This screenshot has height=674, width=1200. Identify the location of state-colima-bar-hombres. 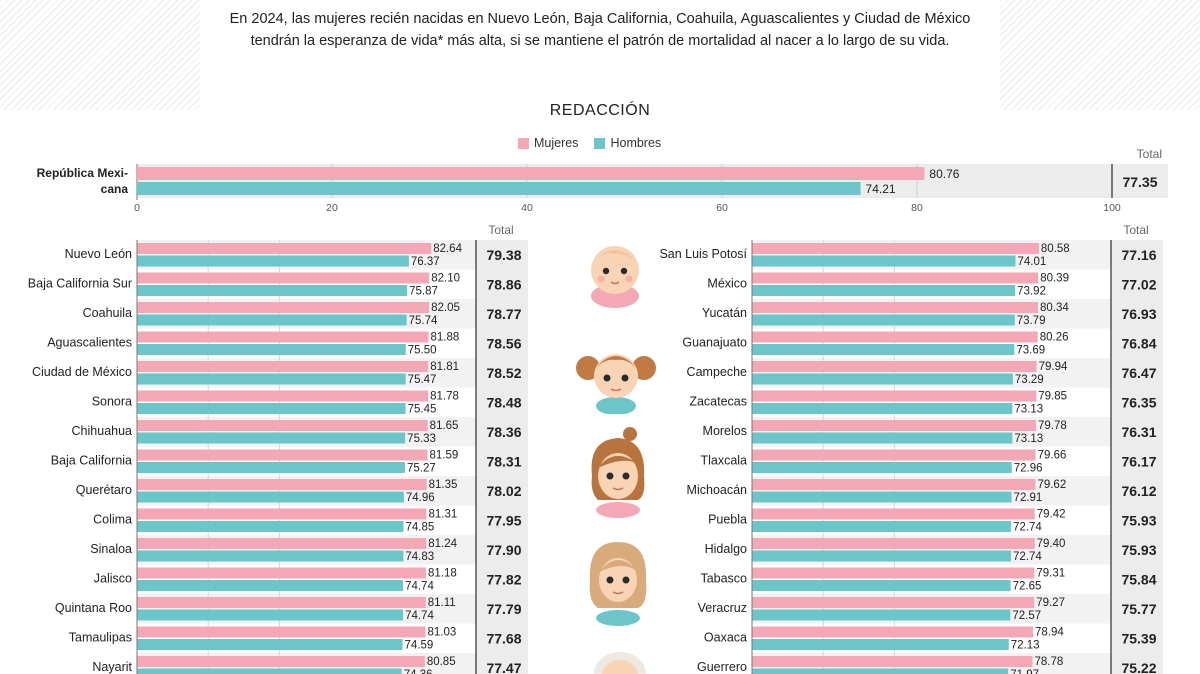
(270, 526).